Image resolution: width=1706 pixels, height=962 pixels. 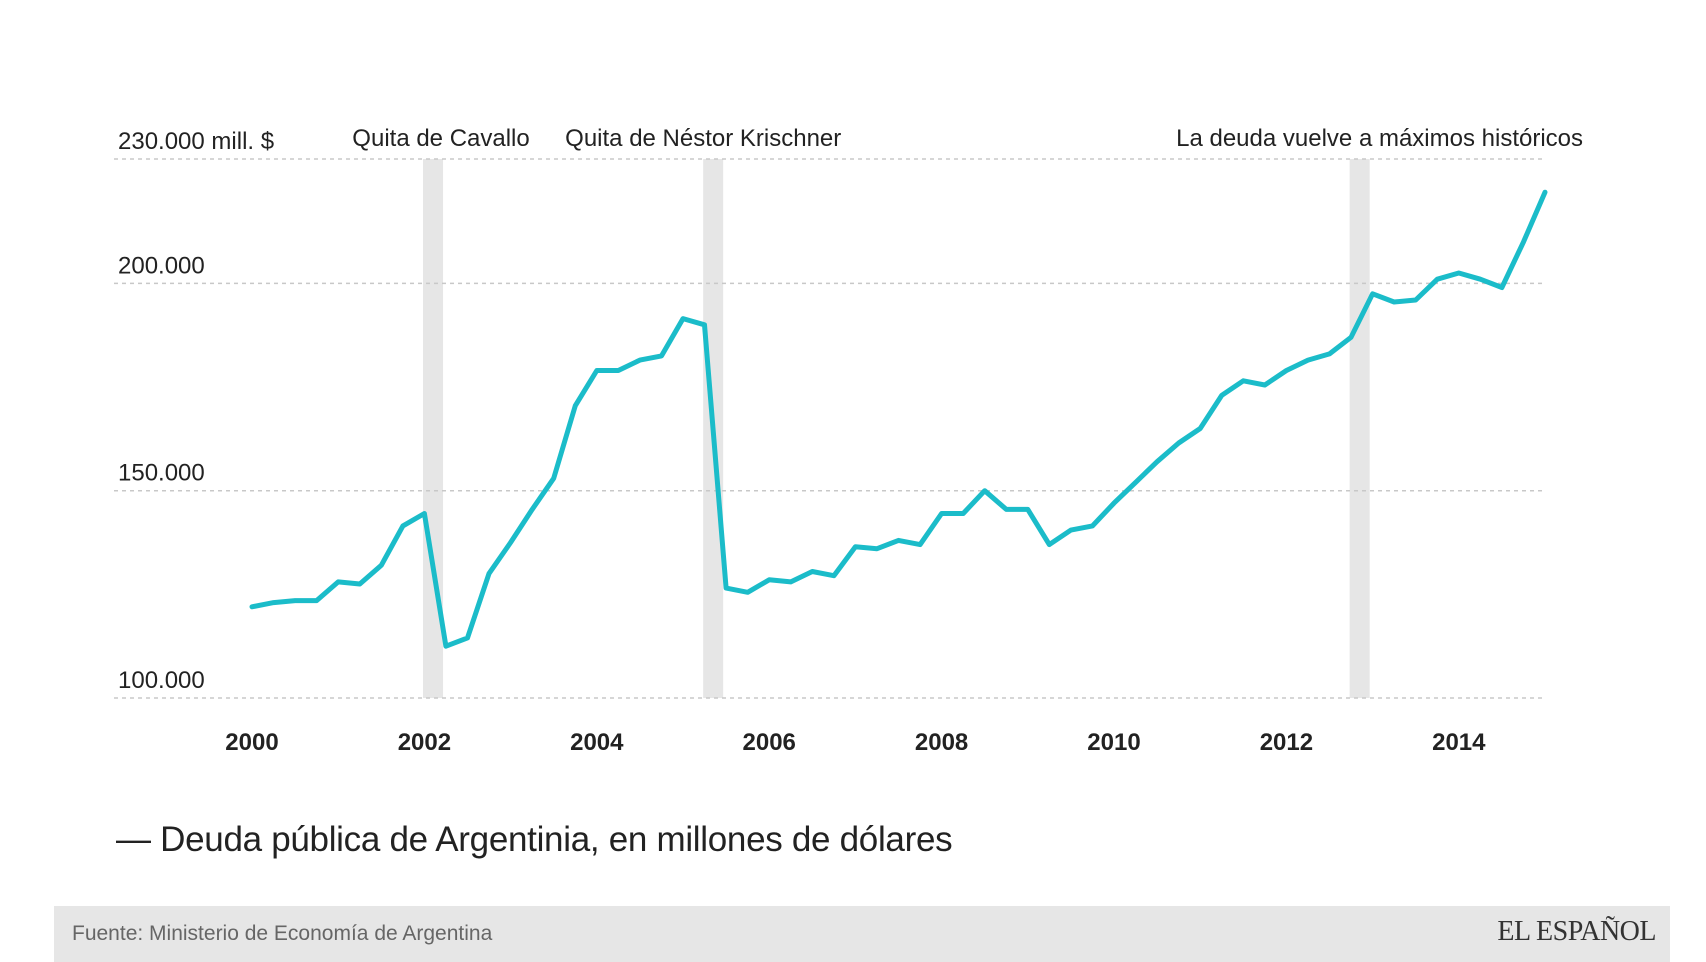 What do you see at coordinates (424, 742) in the screenshot?
I see `x-tick-label: 2002` at bounding box center [424, 742].